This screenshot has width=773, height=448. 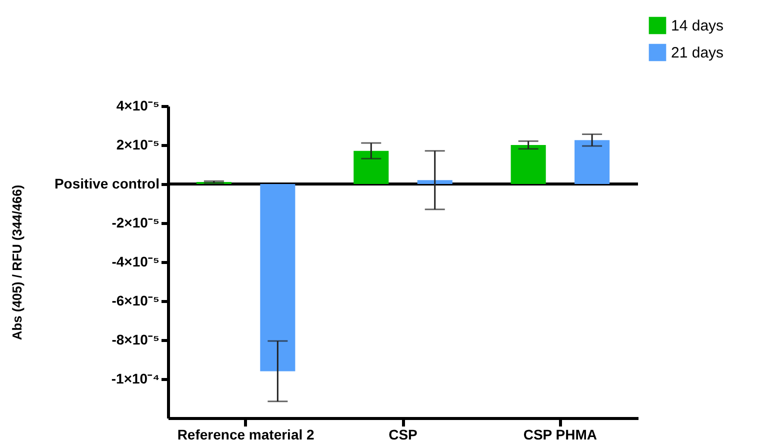 I want to click on y-tick-label: Positive control, so click(x=107, y=184).